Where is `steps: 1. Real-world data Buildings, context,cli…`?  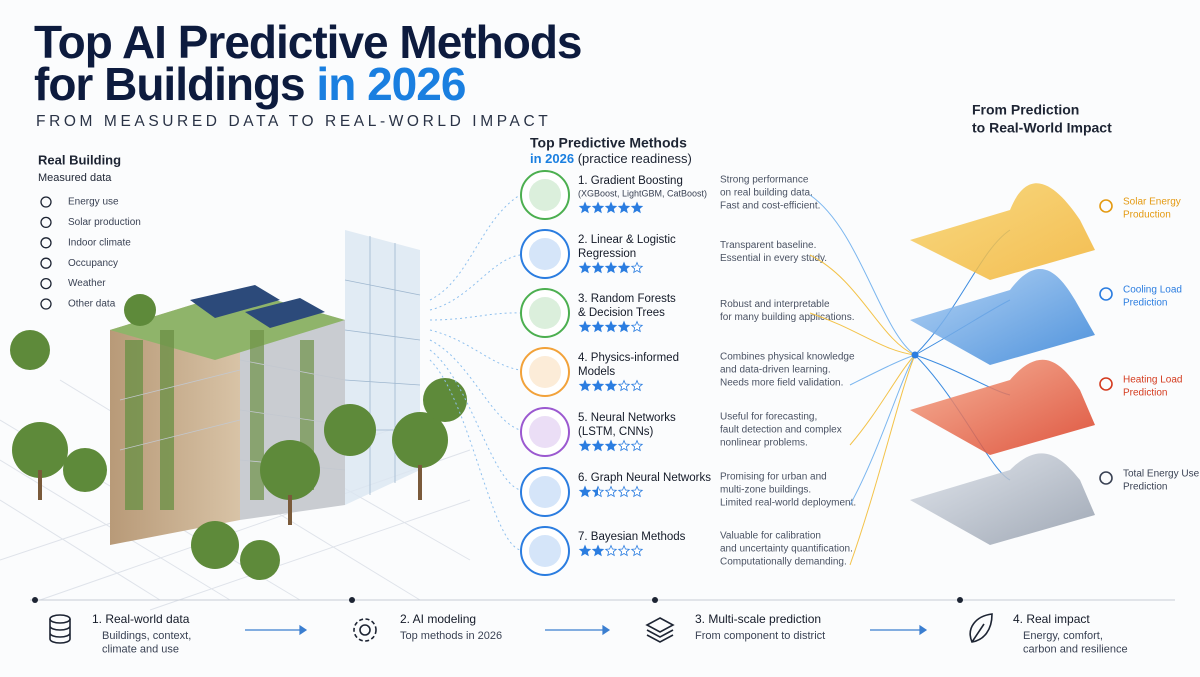
steps: 1. Real-world data Buildings, context,cli… is located at coordinates (610, 633).